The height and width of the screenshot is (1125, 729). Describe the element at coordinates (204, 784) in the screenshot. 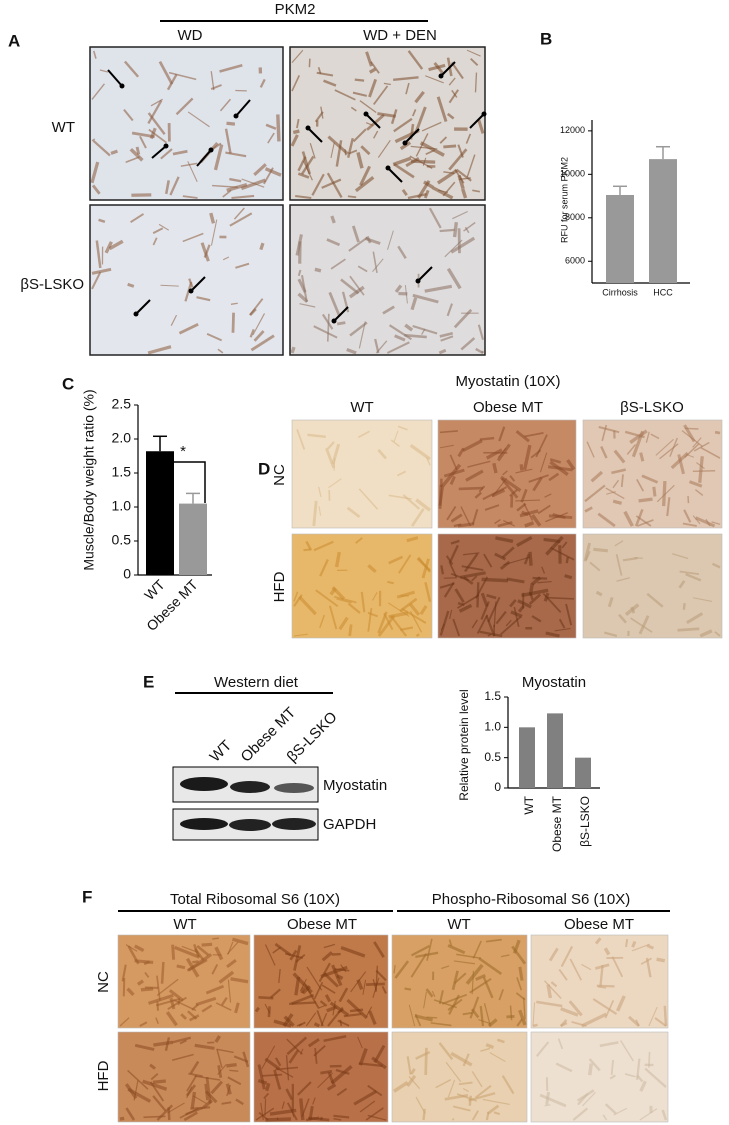

I see `blot-band` at that location.